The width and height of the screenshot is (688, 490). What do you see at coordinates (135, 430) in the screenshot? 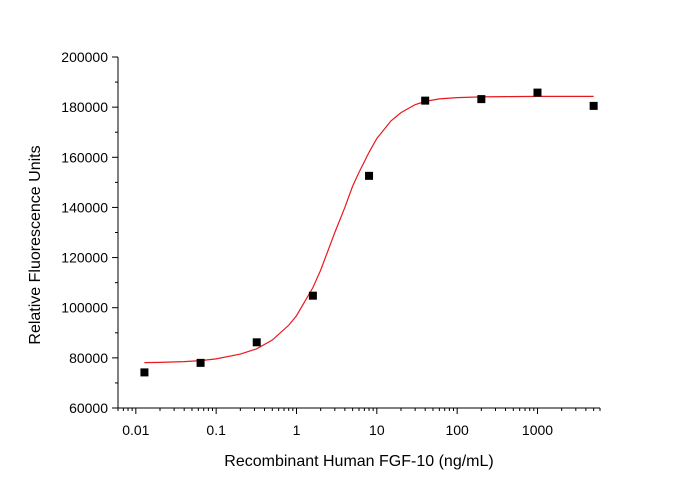
I see `x-tick-label: 0.01` at bounding box center [135, 430].